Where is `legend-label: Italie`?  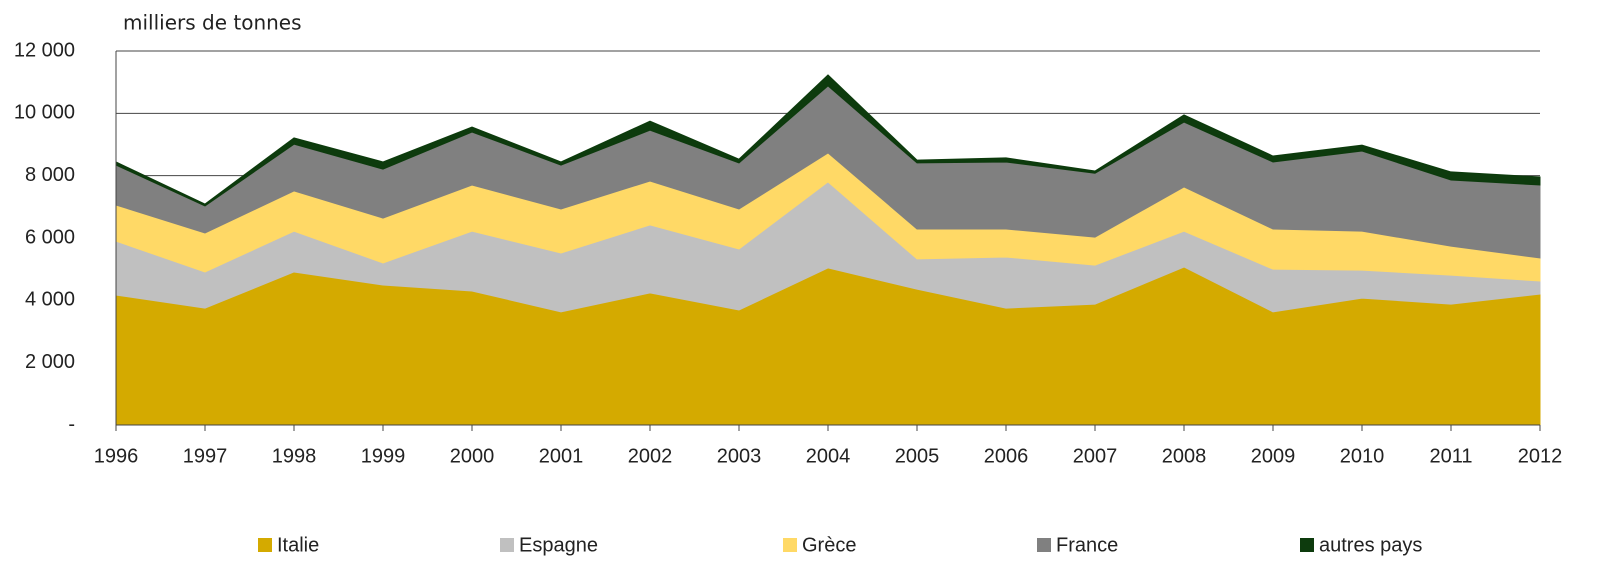 legend-label: Italie is located at coordinates (298, 545).